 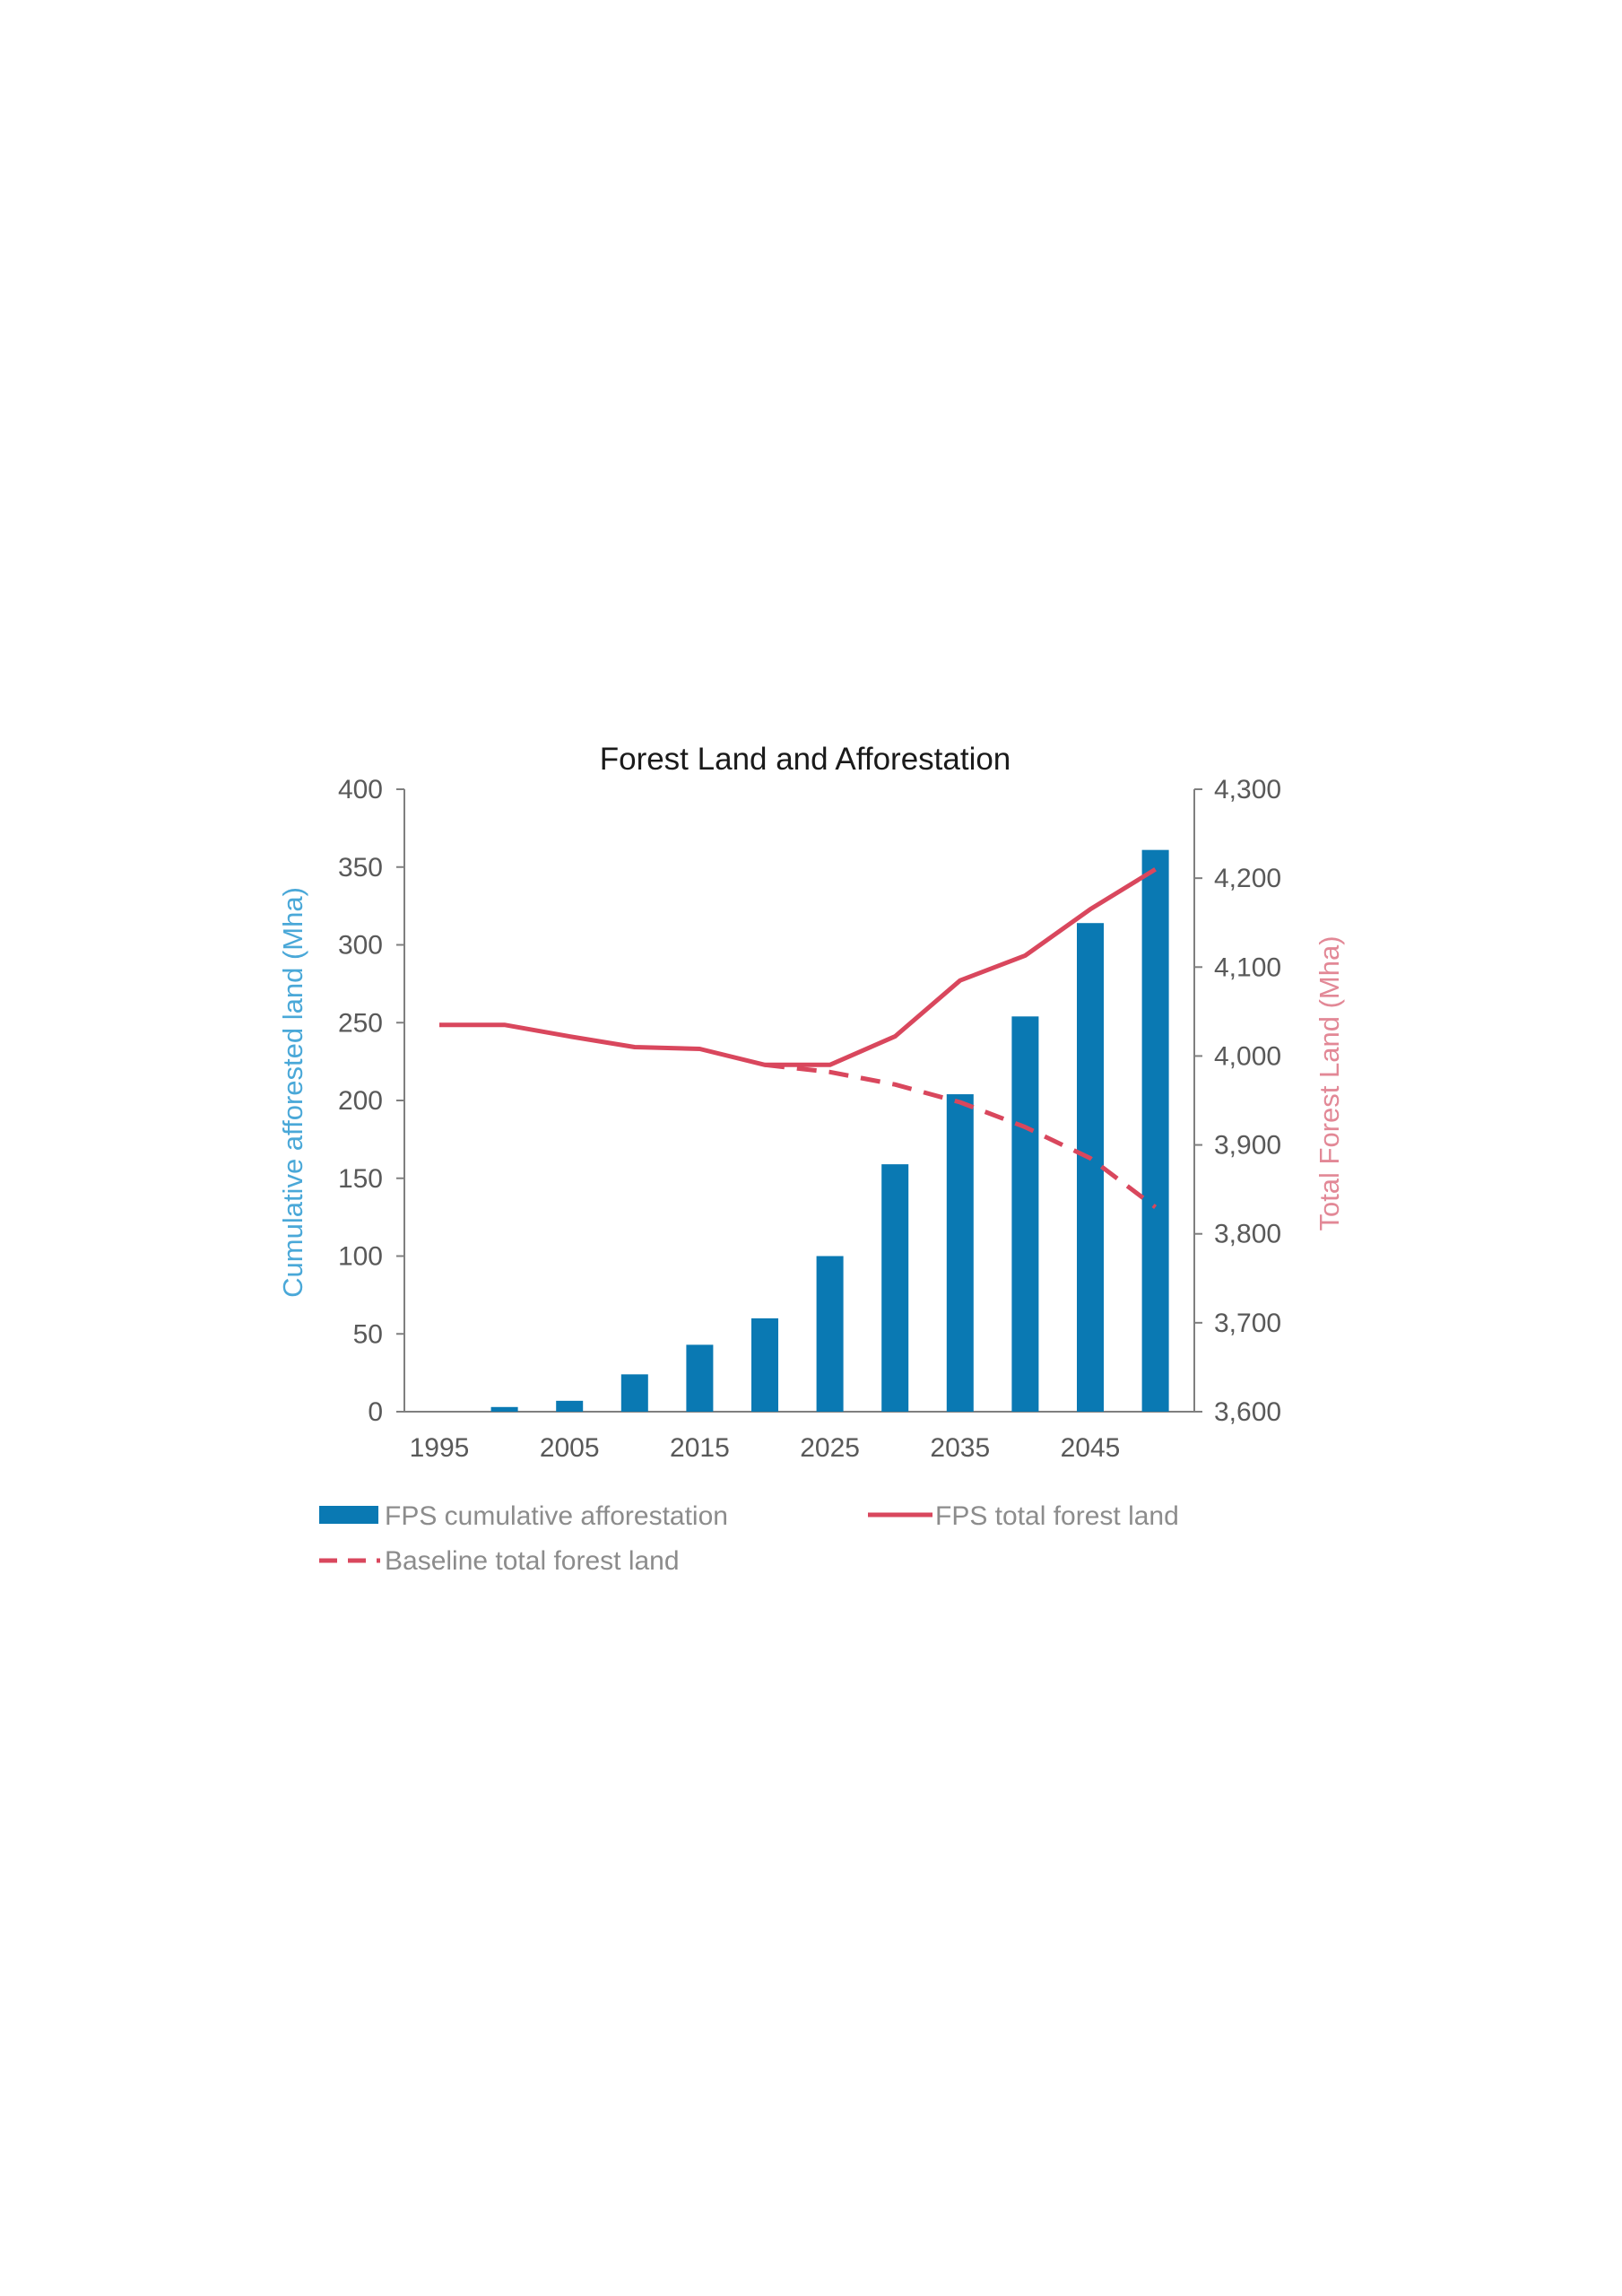 What do you see at coordinates (368, 1334) in the screenshot?
I see `left-tick-label: 50` at bounding box center [368, 1334].